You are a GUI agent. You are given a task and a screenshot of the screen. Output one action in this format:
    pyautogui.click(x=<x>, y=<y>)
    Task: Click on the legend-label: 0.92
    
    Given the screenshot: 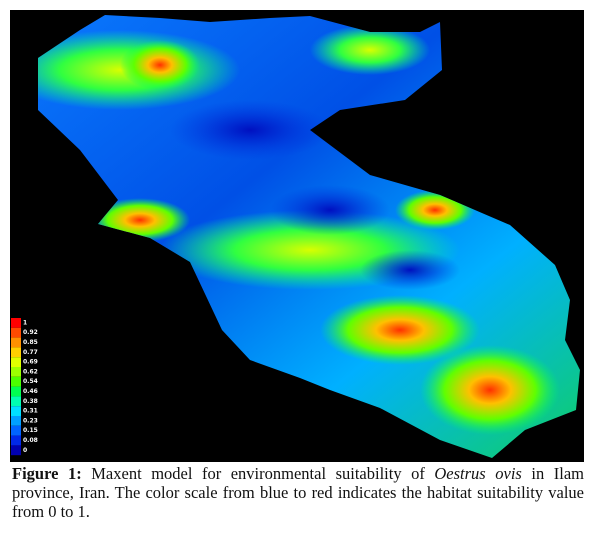 What is the action you would take?
    pyautogui.click(x=30, y=332)
    